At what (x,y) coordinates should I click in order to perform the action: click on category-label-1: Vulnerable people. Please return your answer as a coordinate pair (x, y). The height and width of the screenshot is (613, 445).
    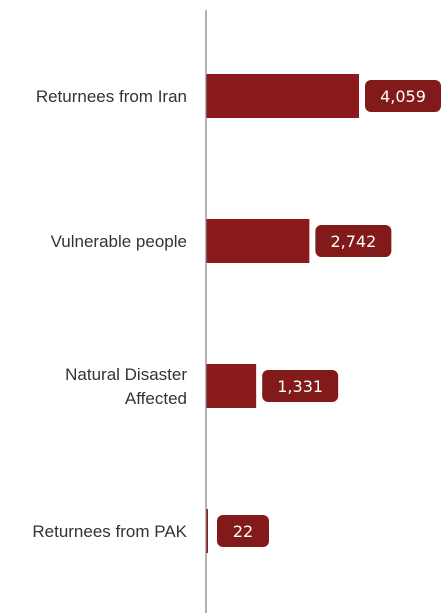
    Looking at the image, I should click on (119, 241).